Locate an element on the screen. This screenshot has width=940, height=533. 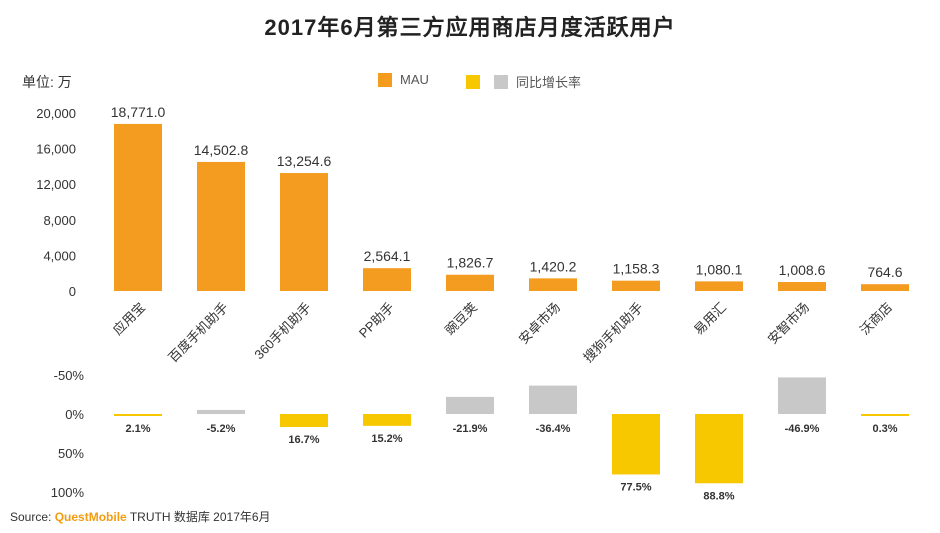
mau-ytick-label: 12,000 is located at coordinates (56, 184).